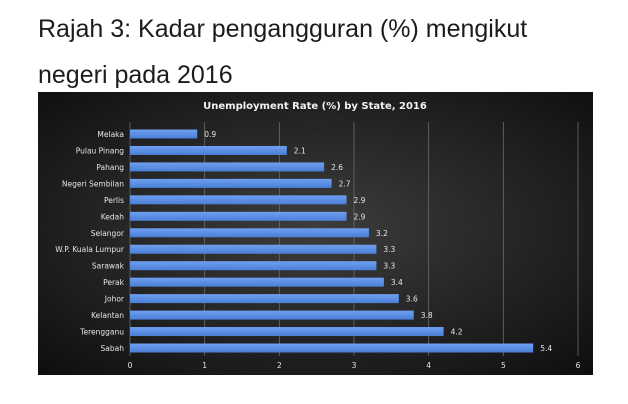 The image size is (628, 404). I want to click on category-label: Kelantan, so click(107, 315).